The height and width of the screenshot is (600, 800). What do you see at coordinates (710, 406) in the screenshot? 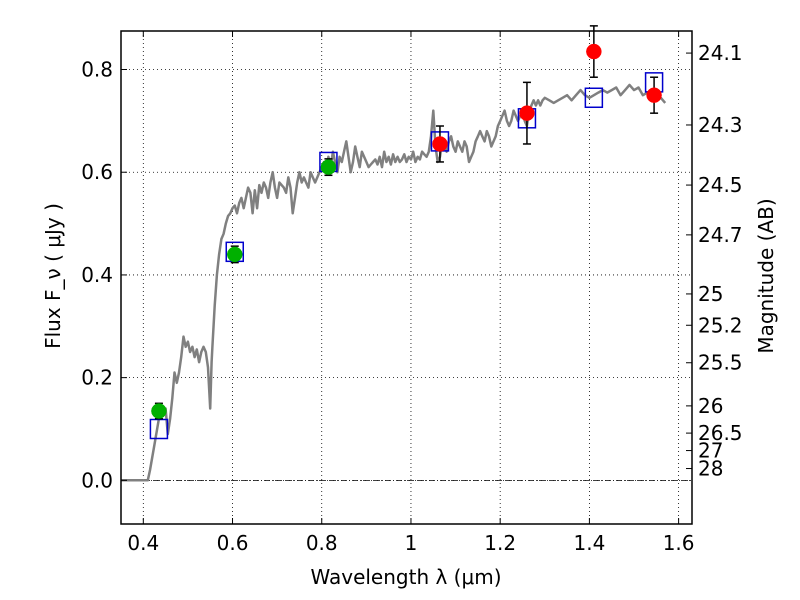
I see `mag-tick-label: 26` at bounding box center [710, 406].